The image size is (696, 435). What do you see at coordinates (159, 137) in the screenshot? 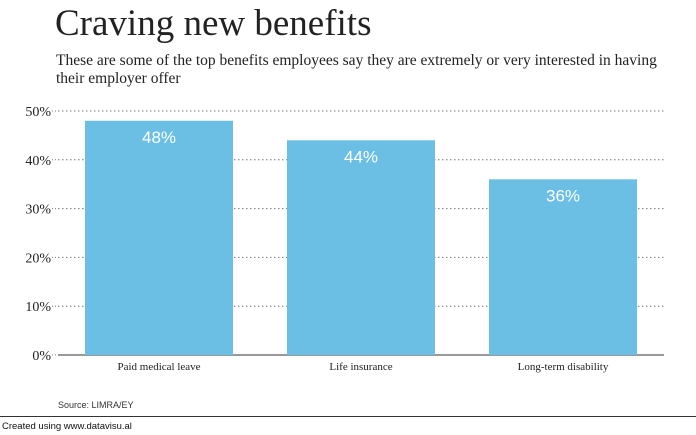
I see `bar-data-label: 48%` at bounding box center [159, 137].